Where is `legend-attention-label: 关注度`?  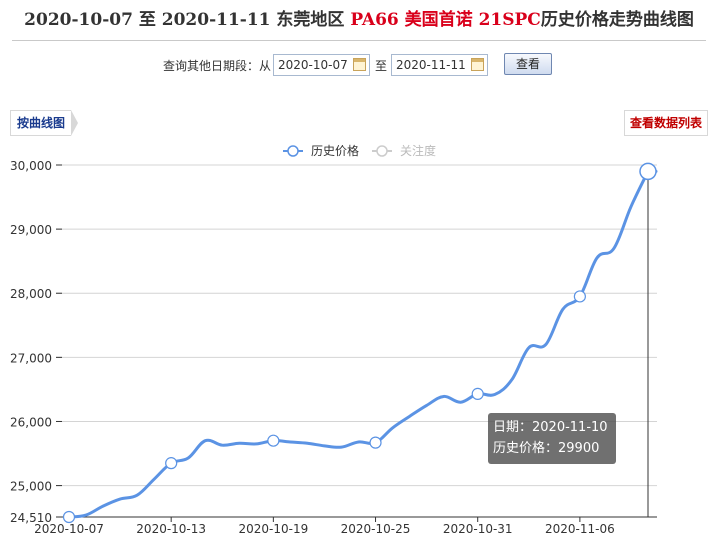 legend-attention-label: 关注度 is located at coordinates (418, 150).